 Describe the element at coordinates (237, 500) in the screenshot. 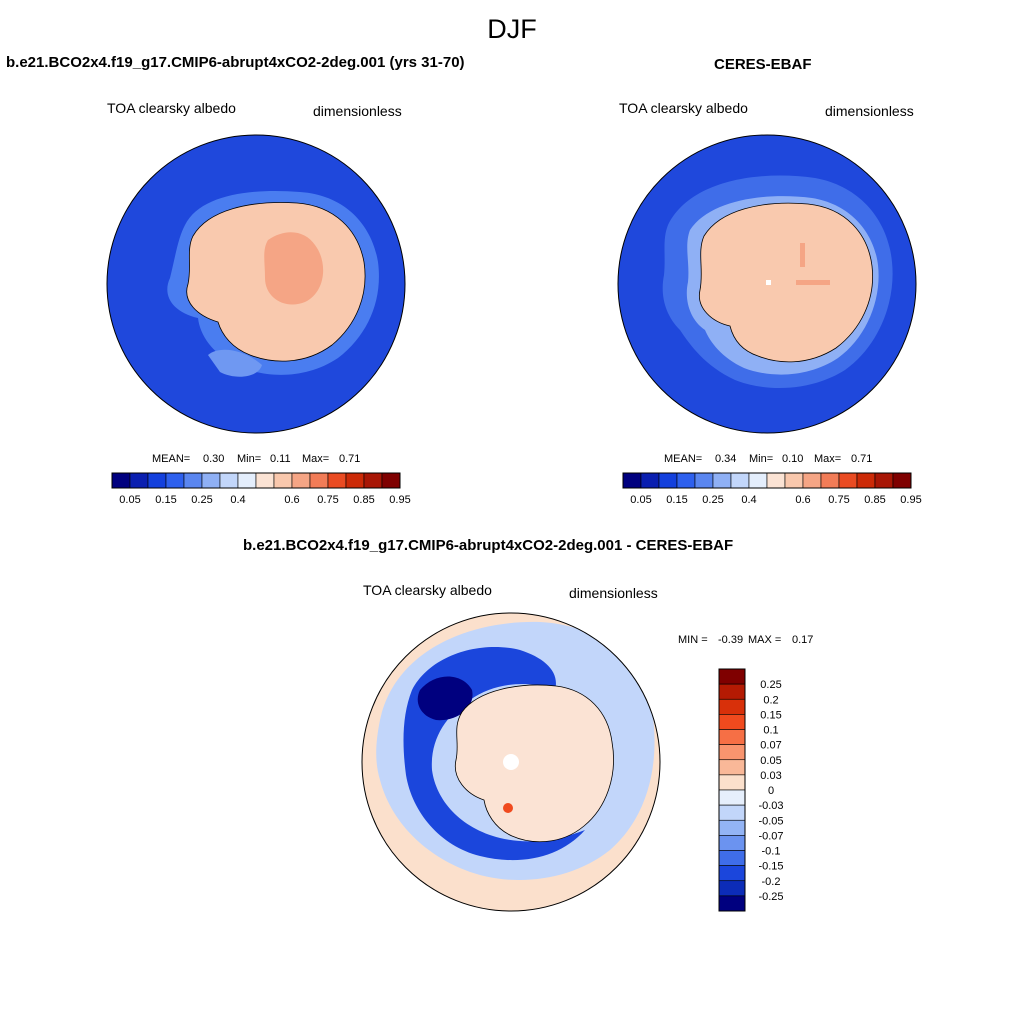

I see `panel1-colorbar-tick-label: 0.4` at that location.